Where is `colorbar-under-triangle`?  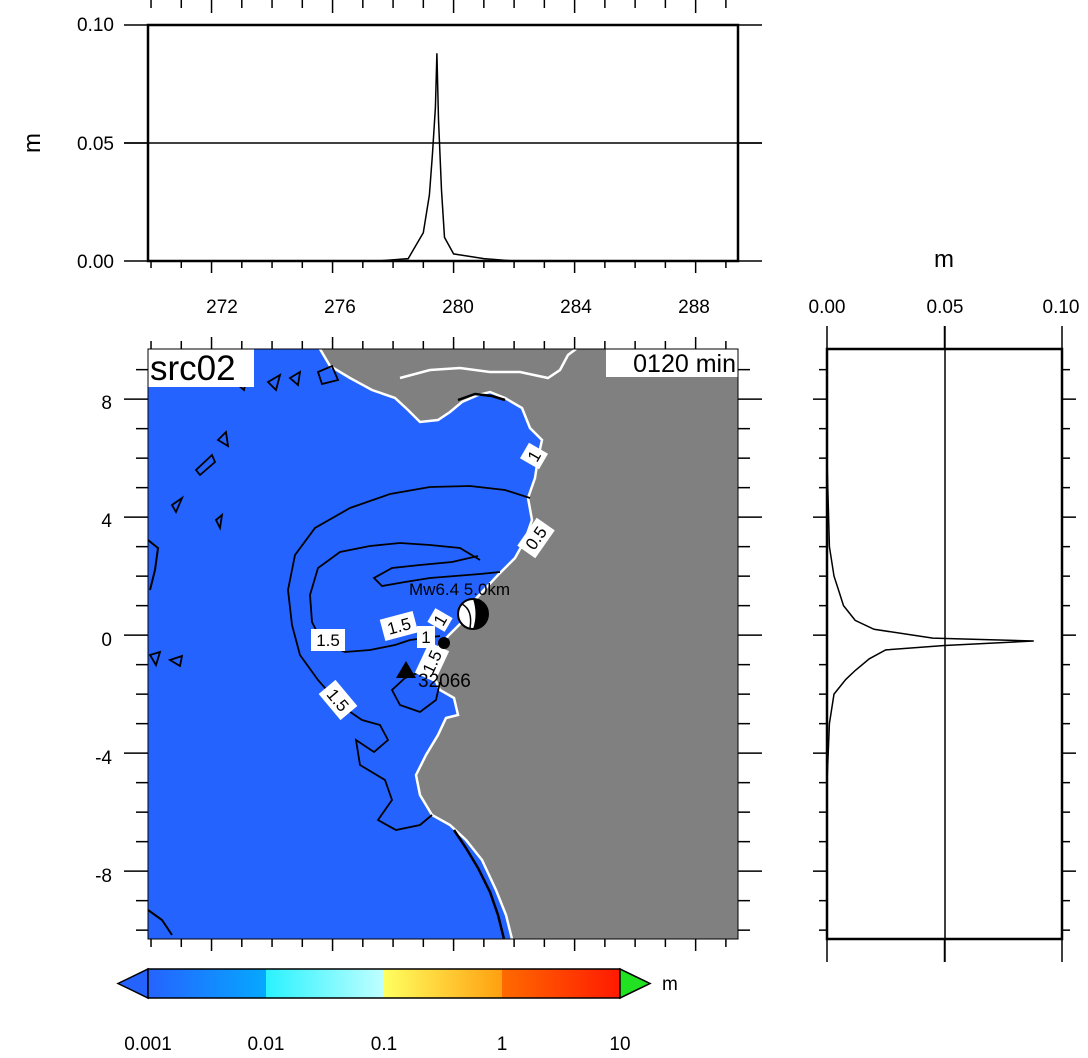 colorbar-under-triangle is located at coordinates (132, 983).